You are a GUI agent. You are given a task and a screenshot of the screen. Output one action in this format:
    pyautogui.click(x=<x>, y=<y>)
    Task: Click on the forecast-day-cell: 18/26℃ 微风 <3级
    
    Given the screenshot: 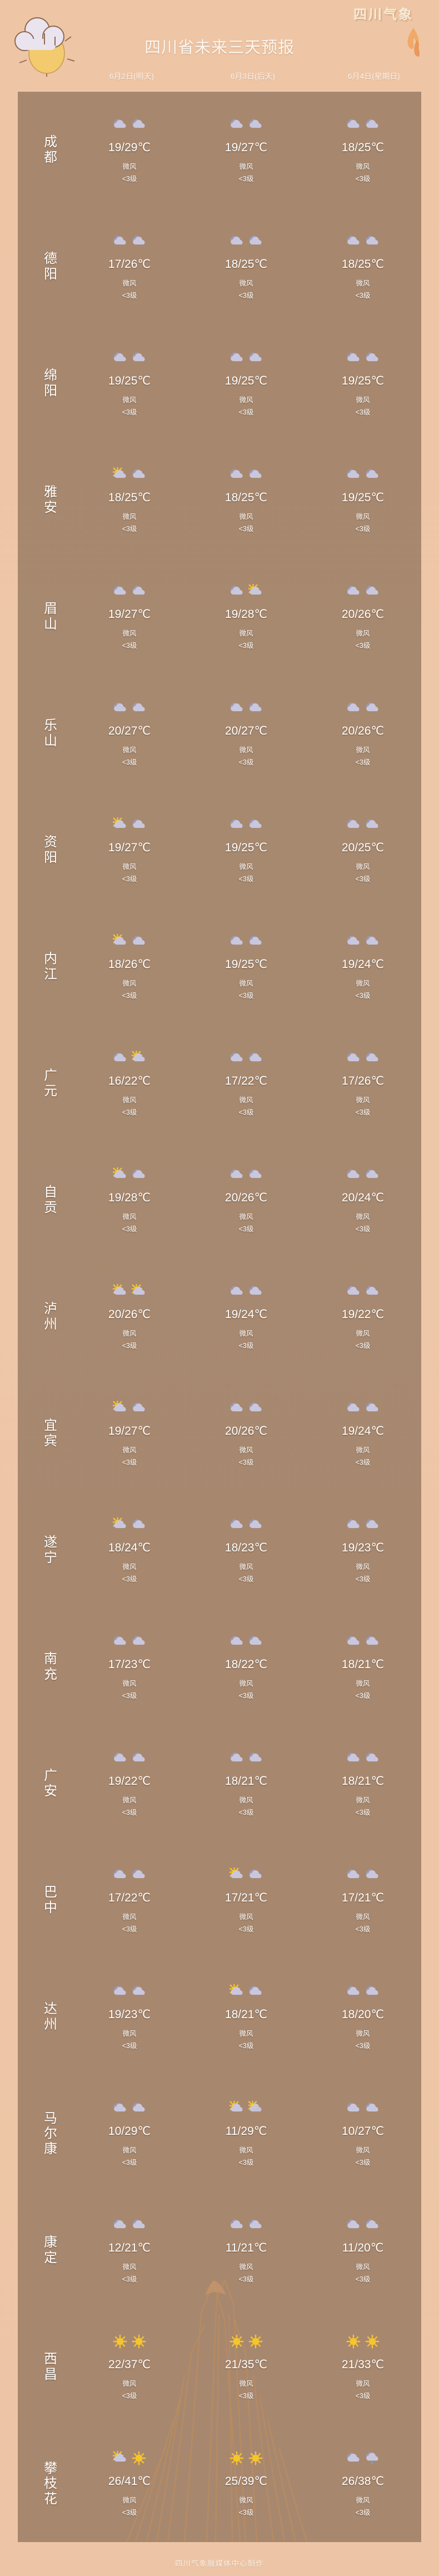 What is the action you would take?
    pyautogui.click(x=129, y=967)
    